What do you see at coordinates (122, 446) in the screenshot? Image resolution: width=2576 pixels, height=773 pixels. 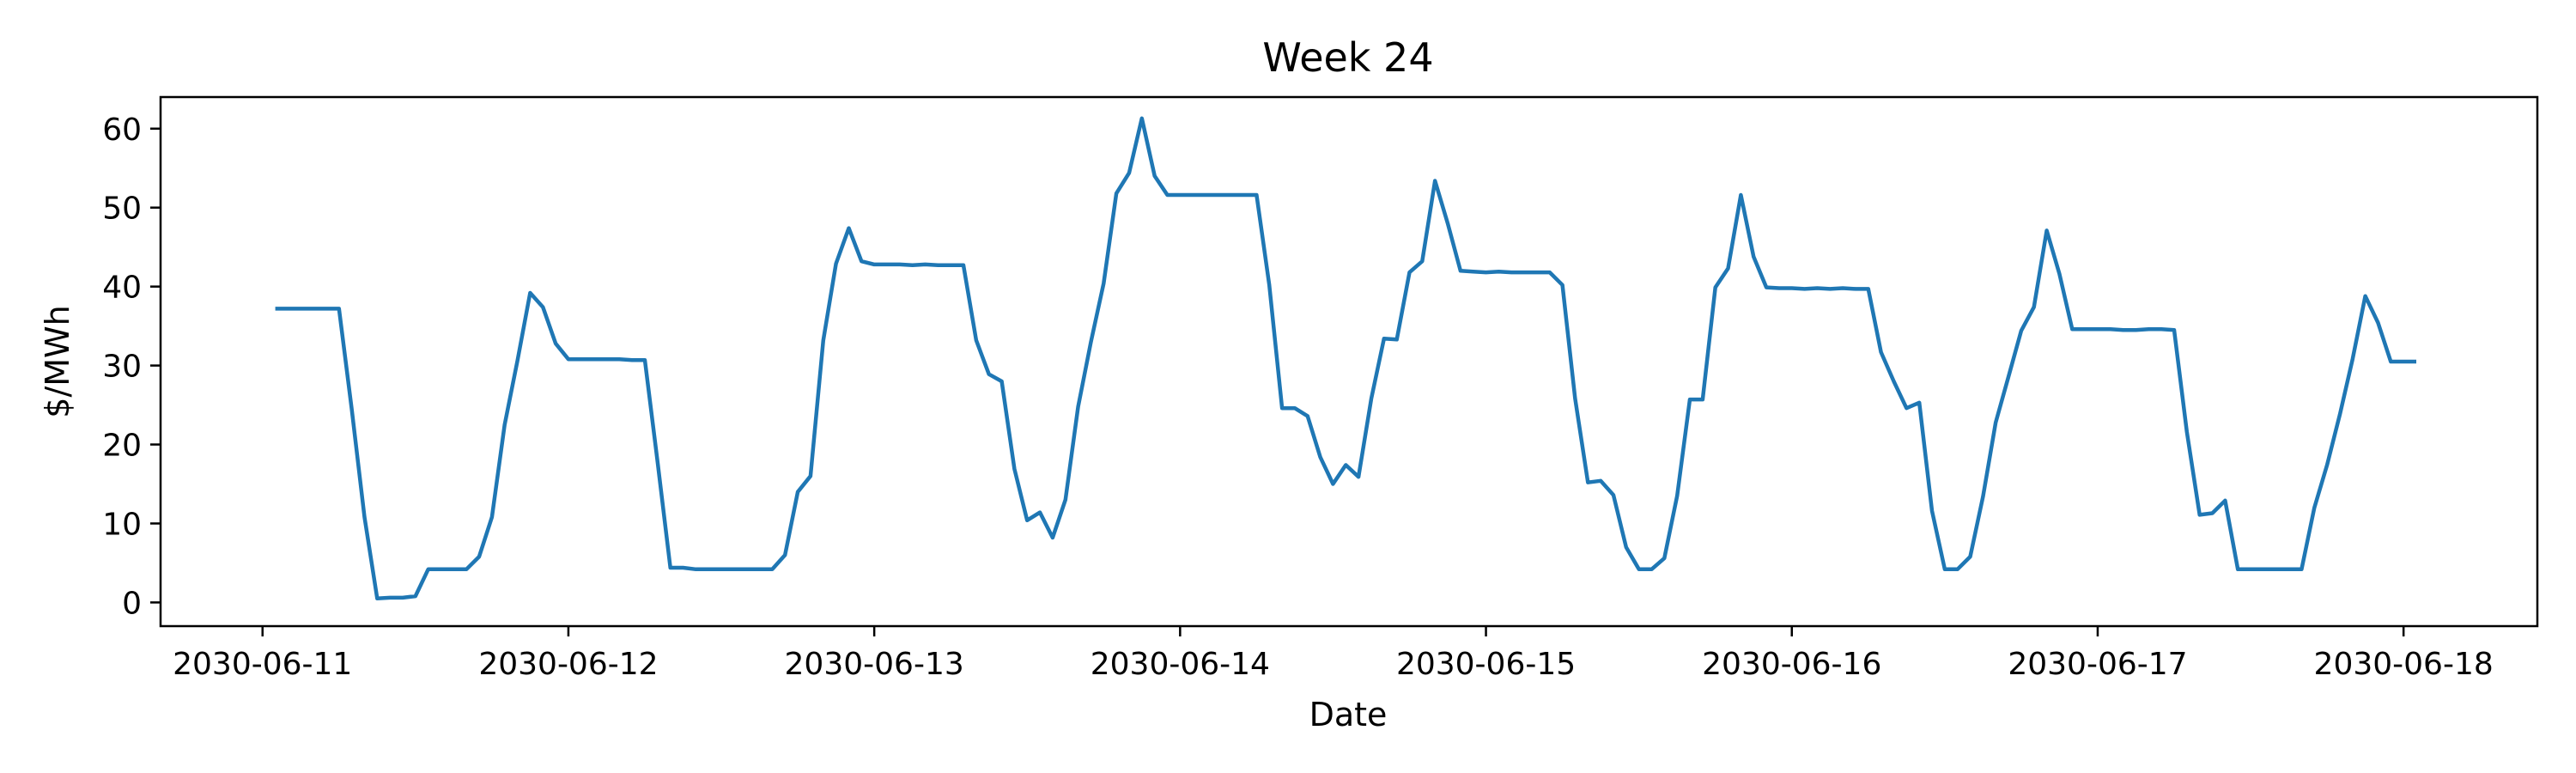 I see `y-tick-label: 20` at bounding box center [122, 446].